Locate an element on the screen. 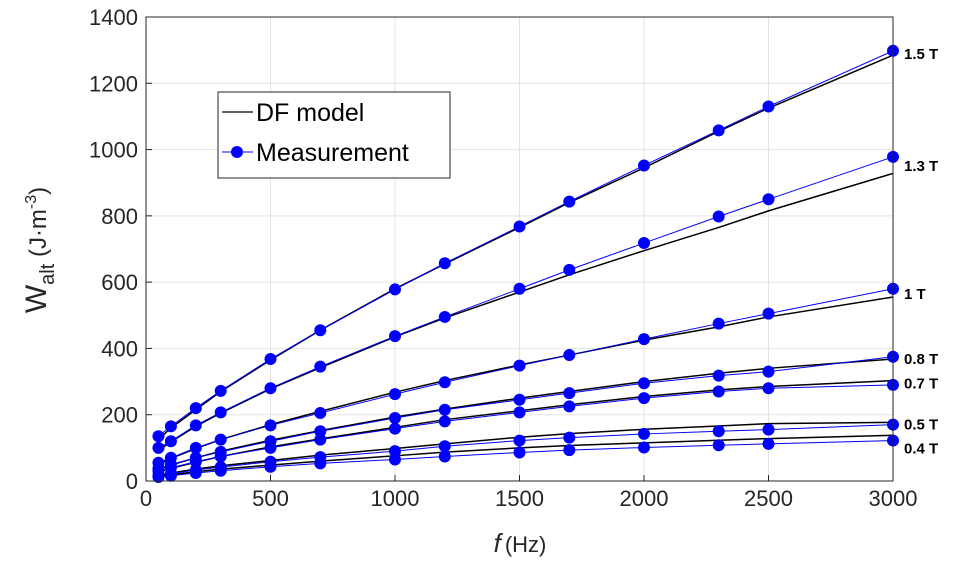  y-tick-label: 600 is located at coordinates (119, 282).